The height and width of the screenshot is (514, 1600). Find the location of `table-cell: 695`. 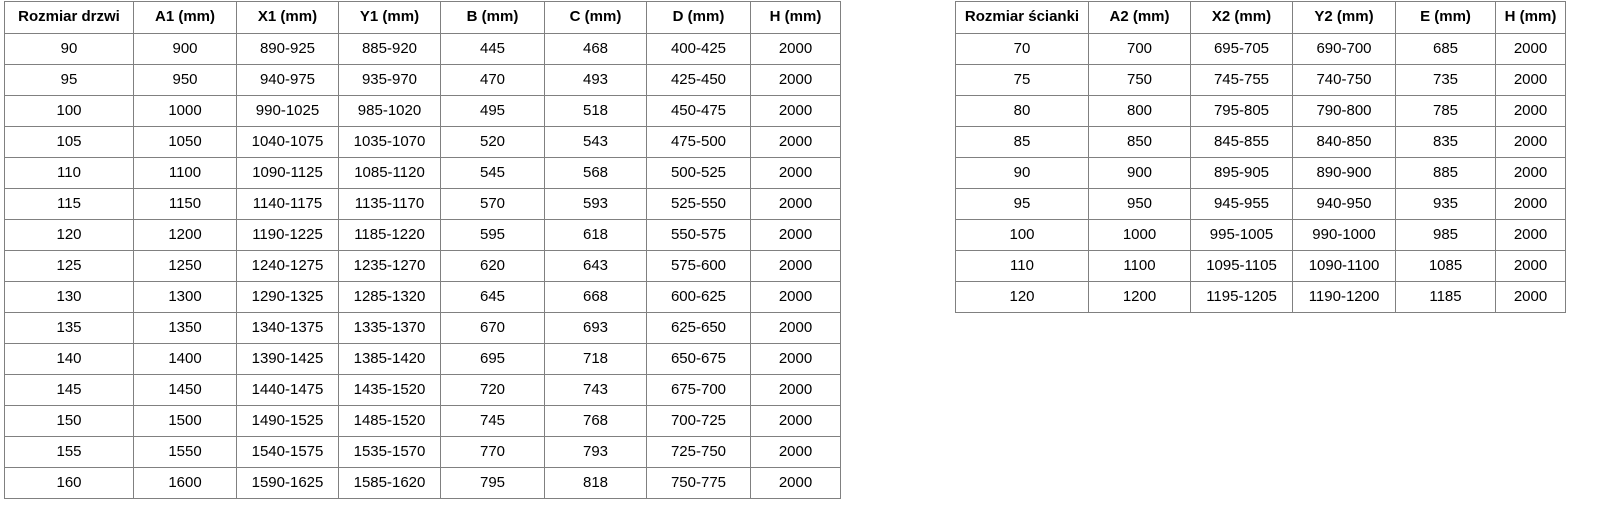

table-cell: 695 is located at coordinates (492, 359).